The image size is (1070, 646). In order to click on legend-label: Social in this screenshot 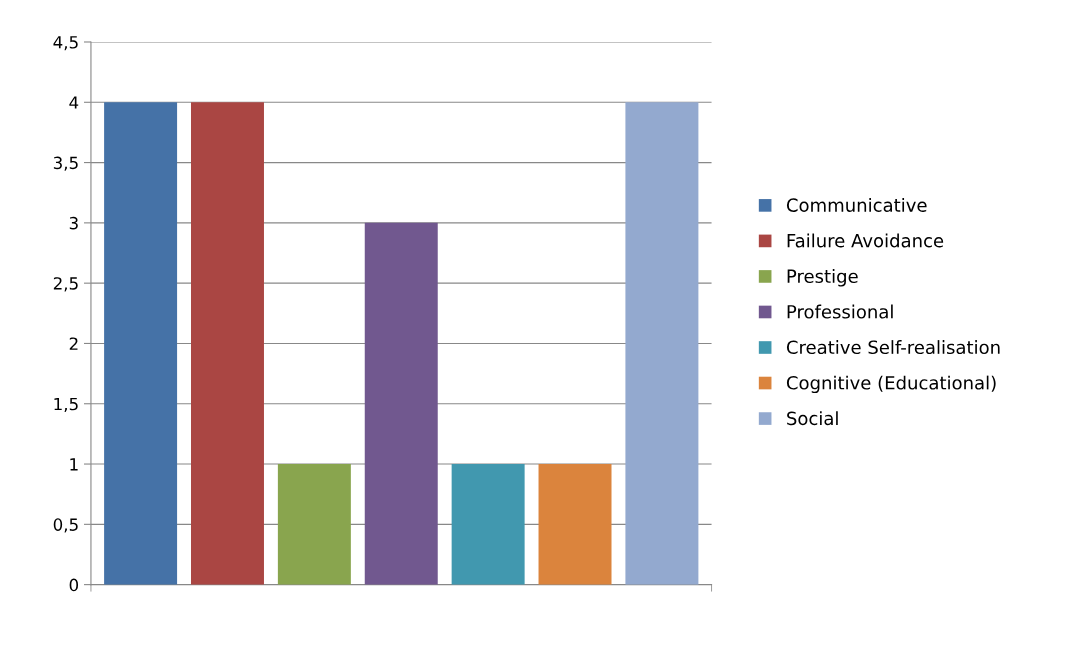, I will do `click(812, 418)`.